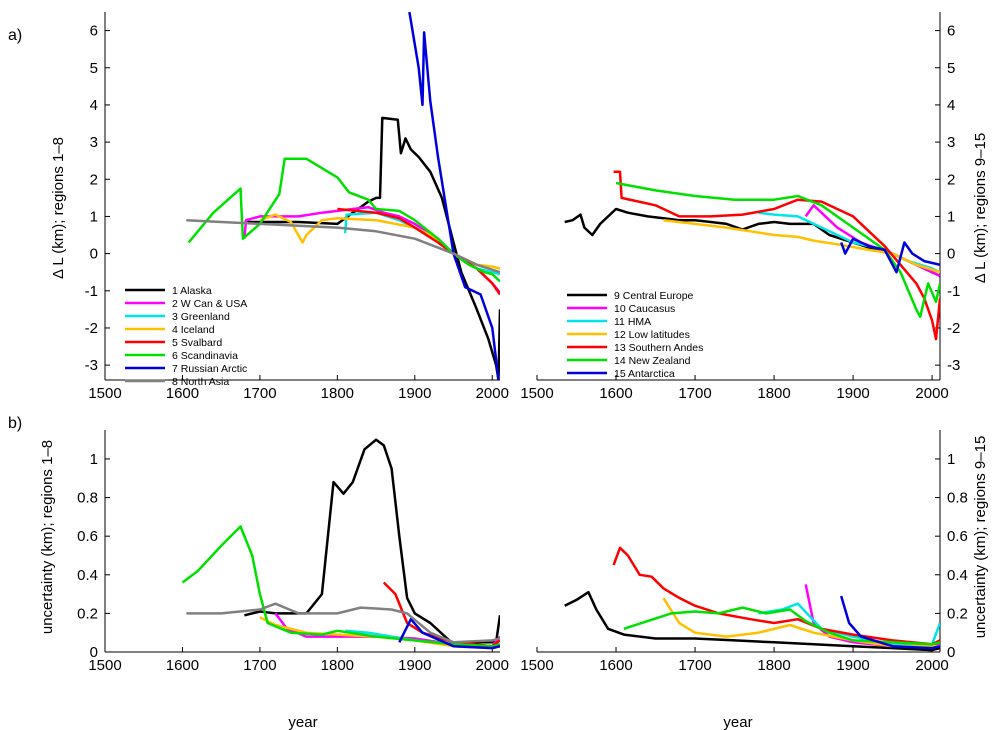 The width and height of the screenshot is (998, 730). I want to click on legend-label: 9 Central Europe, so click(654, 296).